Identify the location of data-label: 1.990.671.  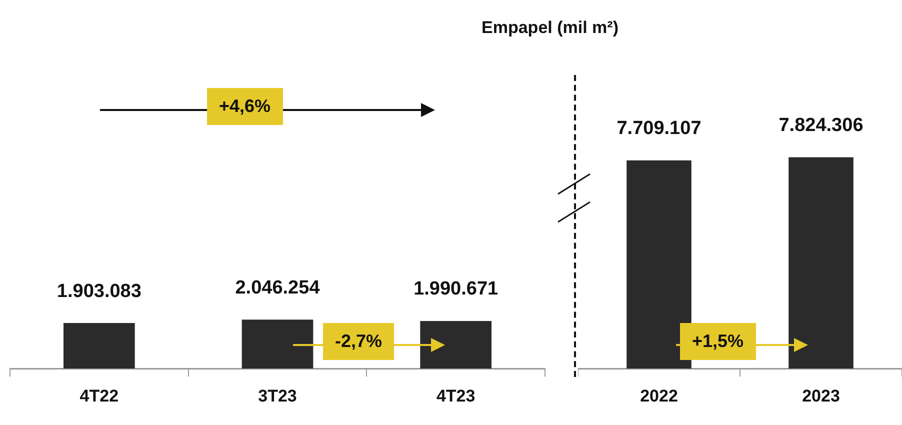
(456, 289).